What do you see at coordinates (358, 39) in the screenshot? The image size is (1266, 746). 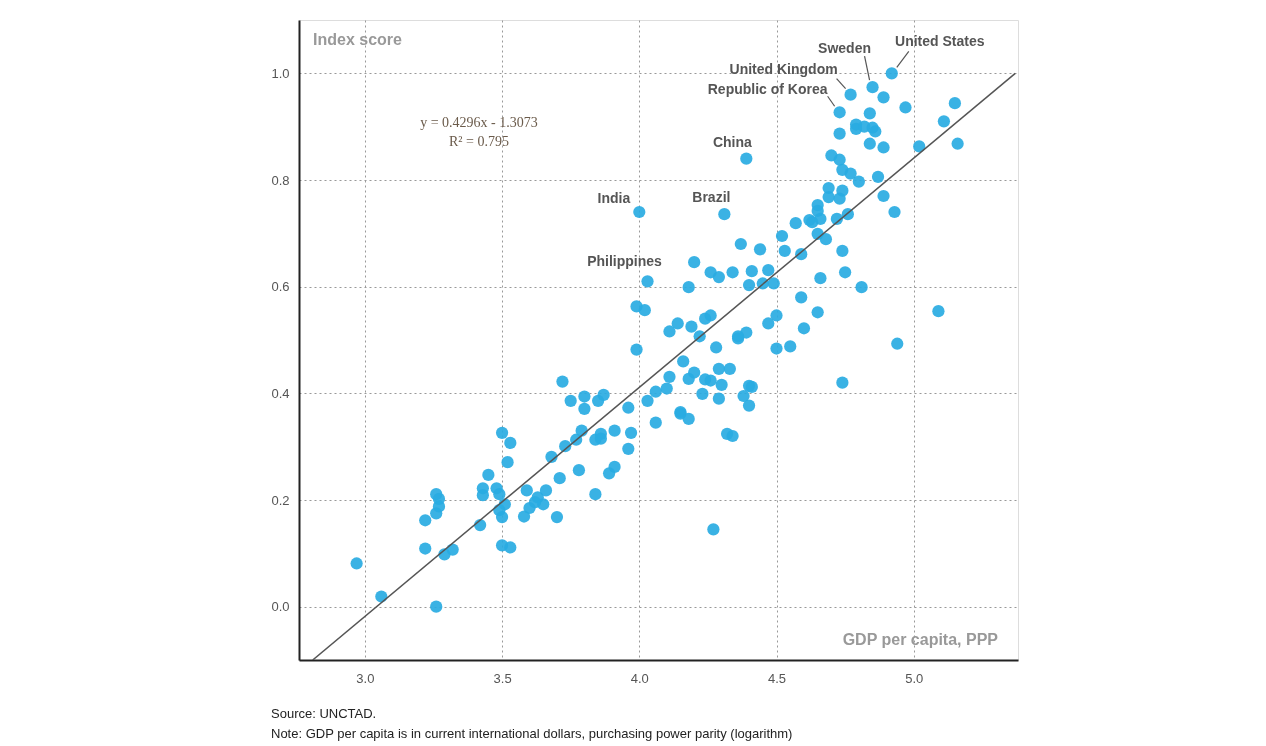 I see `y-axis-title: Index score` at bounding box center [358, 39].